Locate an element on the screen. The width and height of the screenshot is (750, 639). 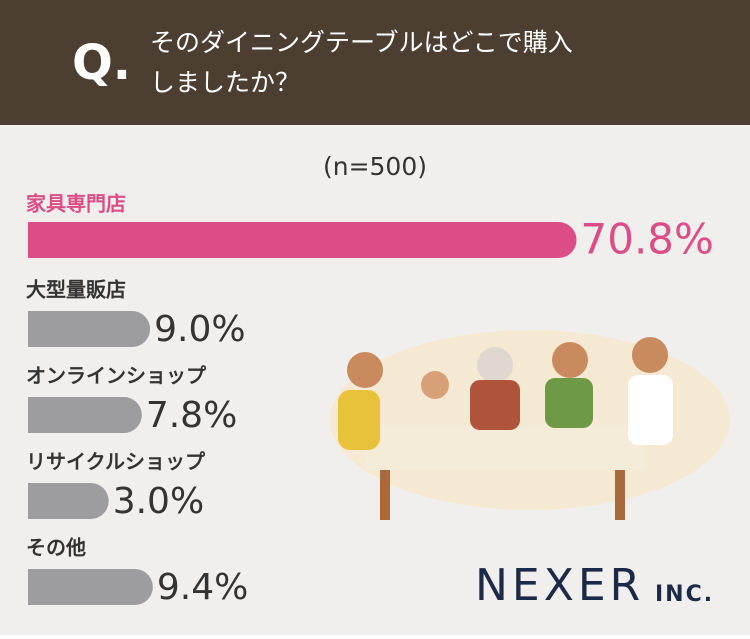
question-mark: Q. is located at coordinates (101, 63).